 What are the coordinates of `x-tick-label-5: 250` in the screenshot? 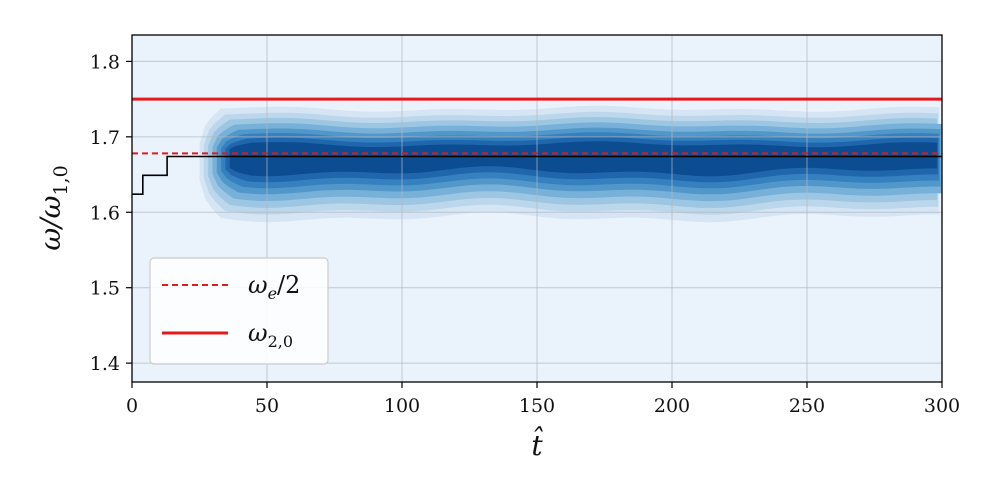 It's located at (807, 406).